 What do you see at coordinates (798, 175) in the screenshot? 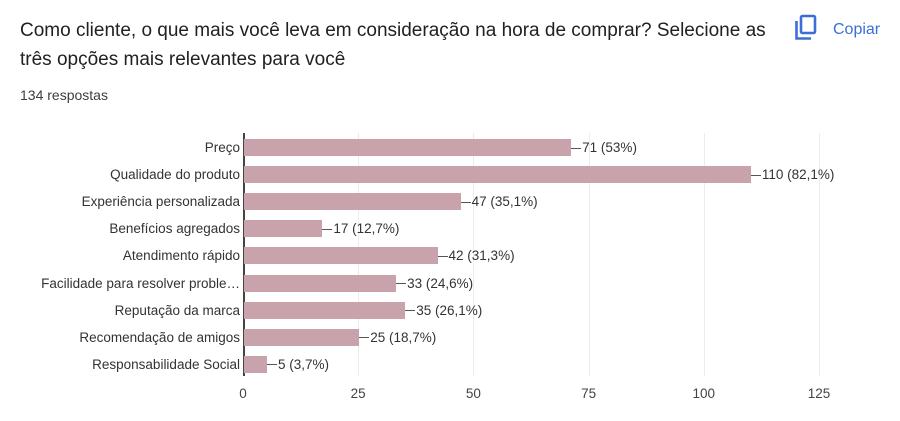
I see `data-label: 110 (82,1%)` at bounding box center [798, 175].